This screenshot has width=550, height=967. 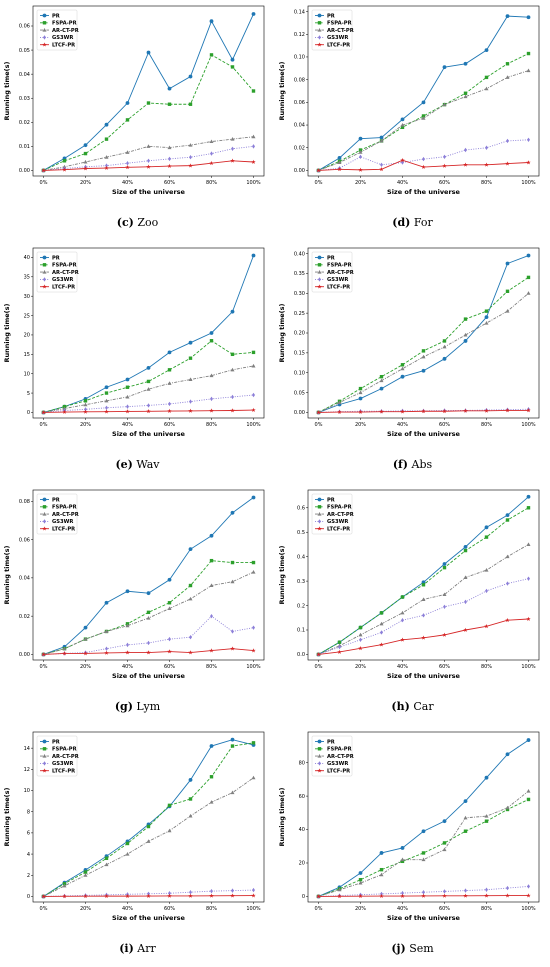 I want to click on x-tick-label: 0%, so click(x=44, y=425).